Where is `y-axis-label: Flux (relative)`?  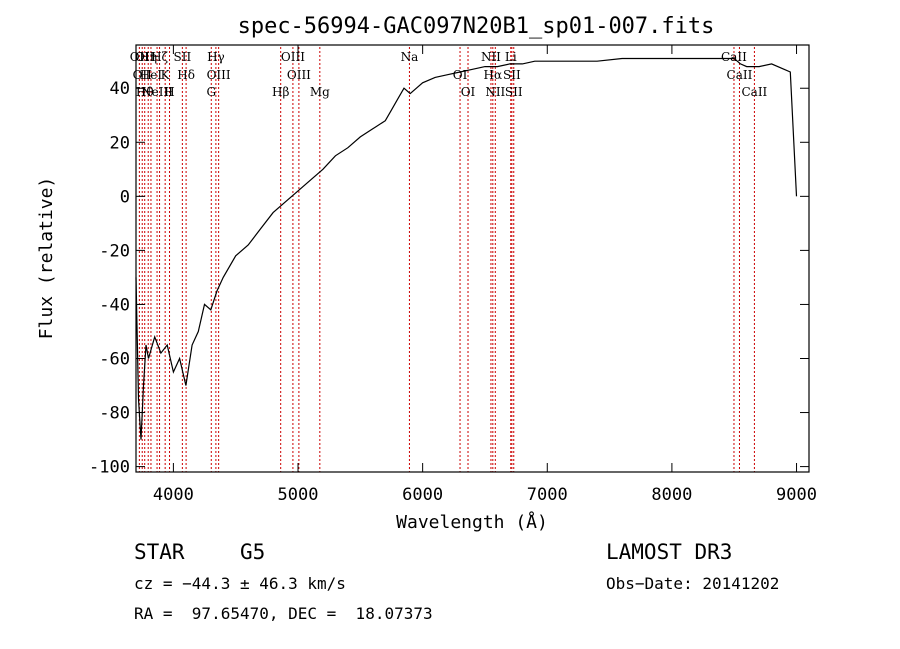
y-axis-label: Flux (relative) is located at coordinates (46, 258).